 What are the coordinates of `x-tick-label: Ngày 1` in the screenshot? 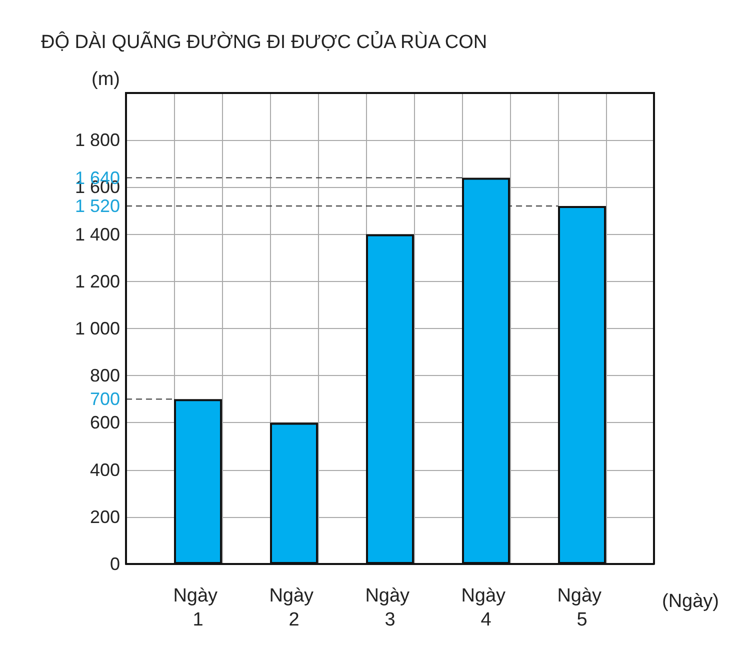 It's located at (198, 608).